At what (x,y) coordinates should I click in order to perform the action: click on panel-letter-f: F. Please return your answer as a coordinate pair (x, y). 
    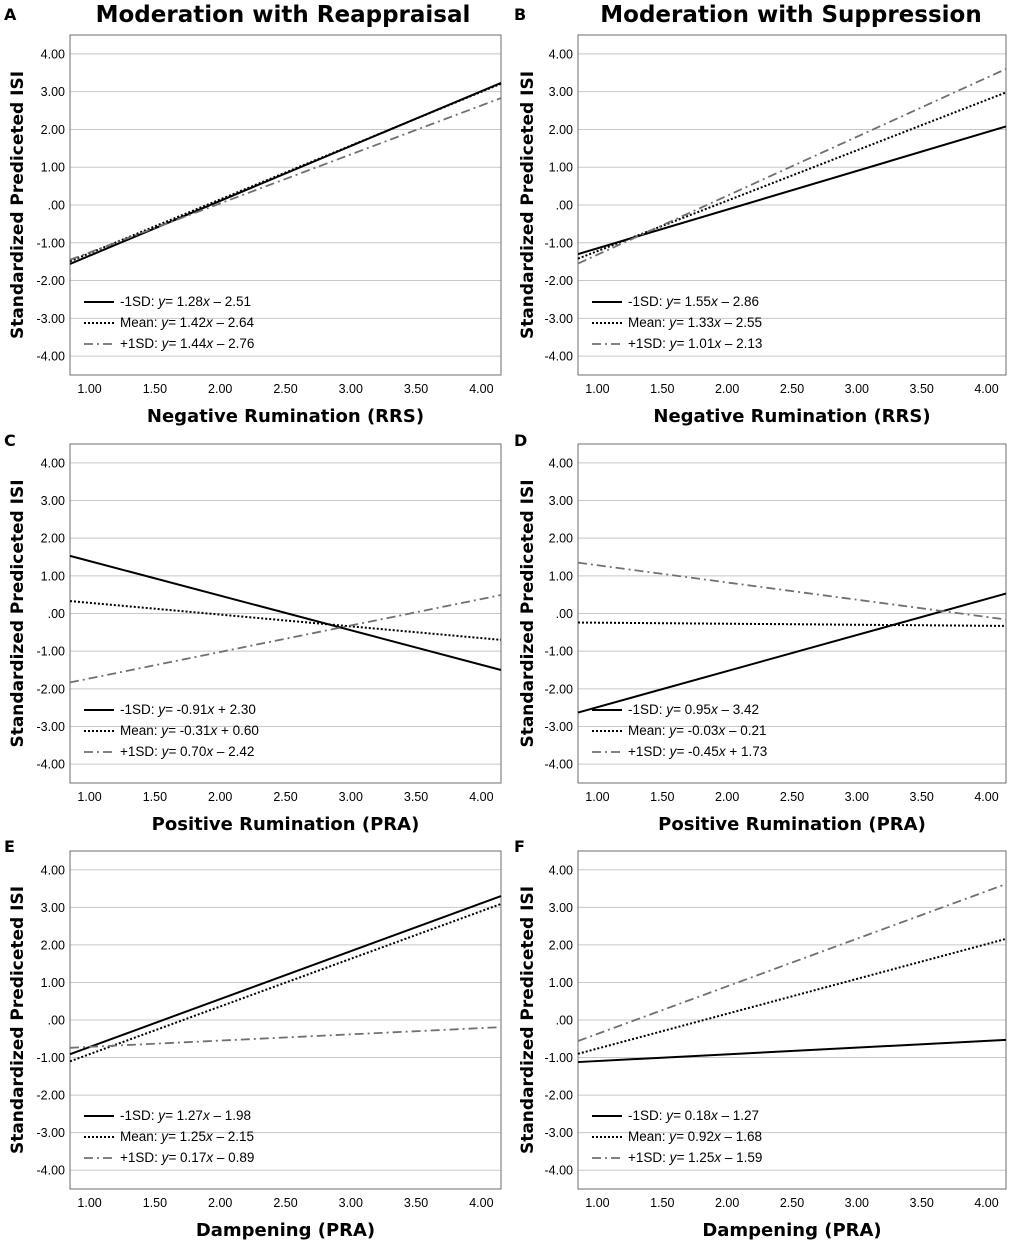
    Looking at the image, I should click on (519, 846).